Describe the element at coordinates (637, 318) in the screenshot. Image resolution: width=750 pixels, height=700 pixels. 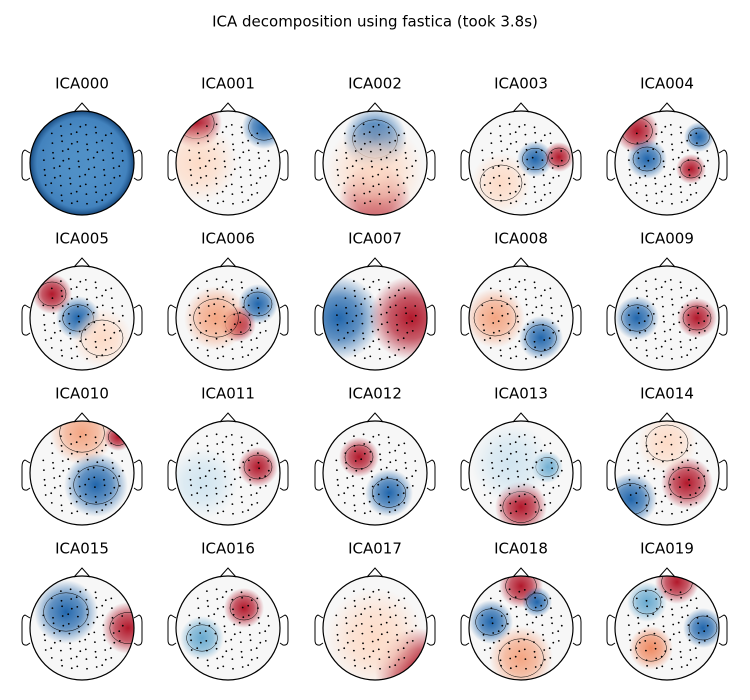
I see `contour` at that location.